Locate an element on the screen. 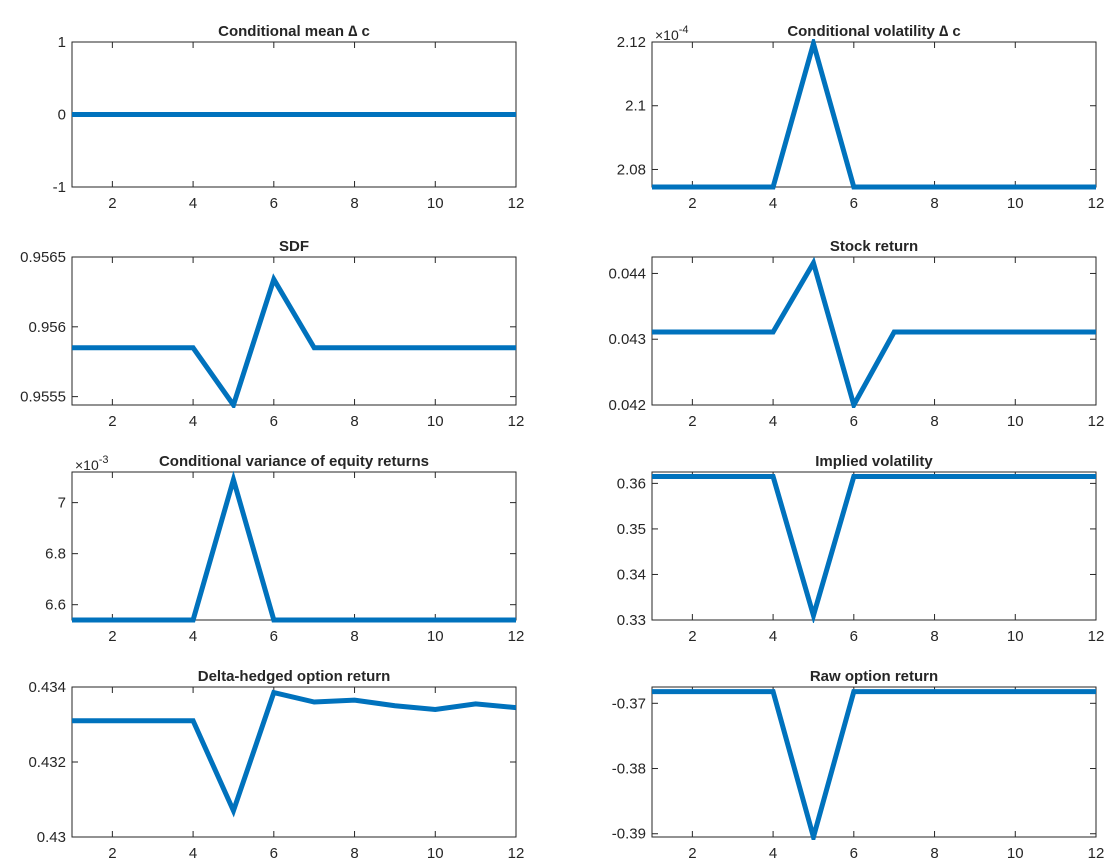 The height and width of the screenshot is (866, 1111). axis-exponent-label: ×10⁻³ is located at coordinates (92, 463).